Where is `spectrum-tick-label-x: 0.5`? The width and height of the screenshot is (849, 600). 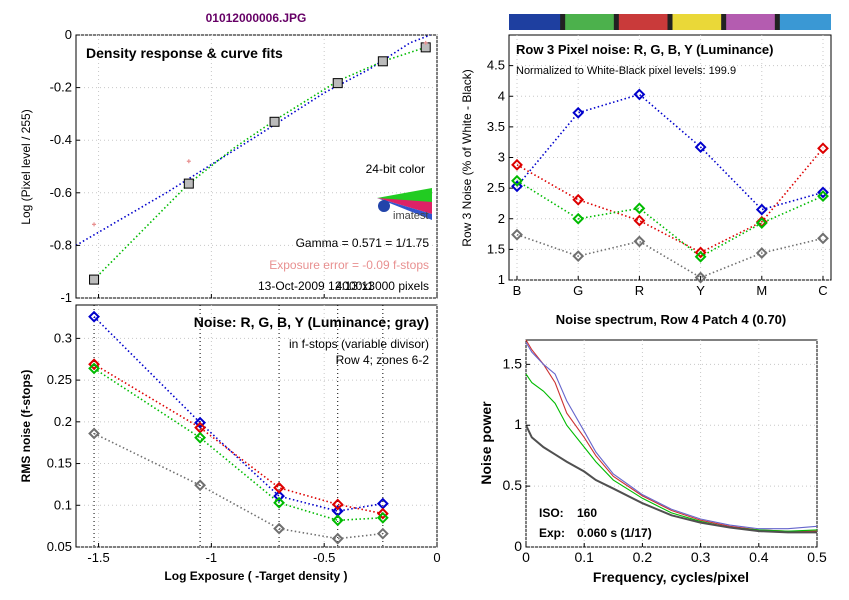 spectrum-tick-label-x: 0.5 is located at coordinates (817, 557).